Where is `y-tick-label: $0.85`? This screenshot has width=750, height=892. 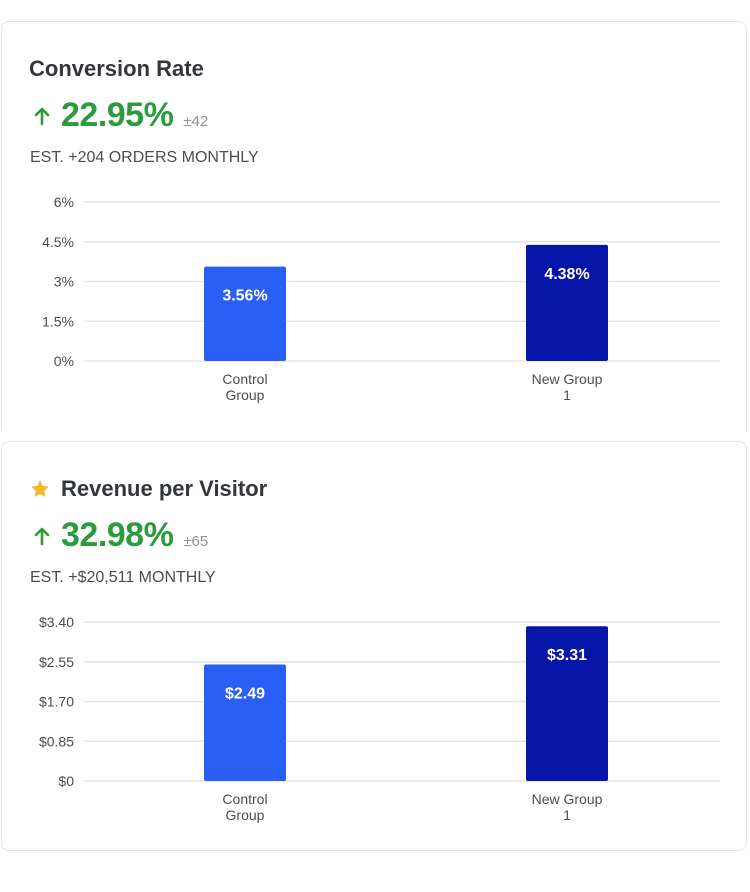
y-tick-label: $0.85 is located at coordinates (56, 741).